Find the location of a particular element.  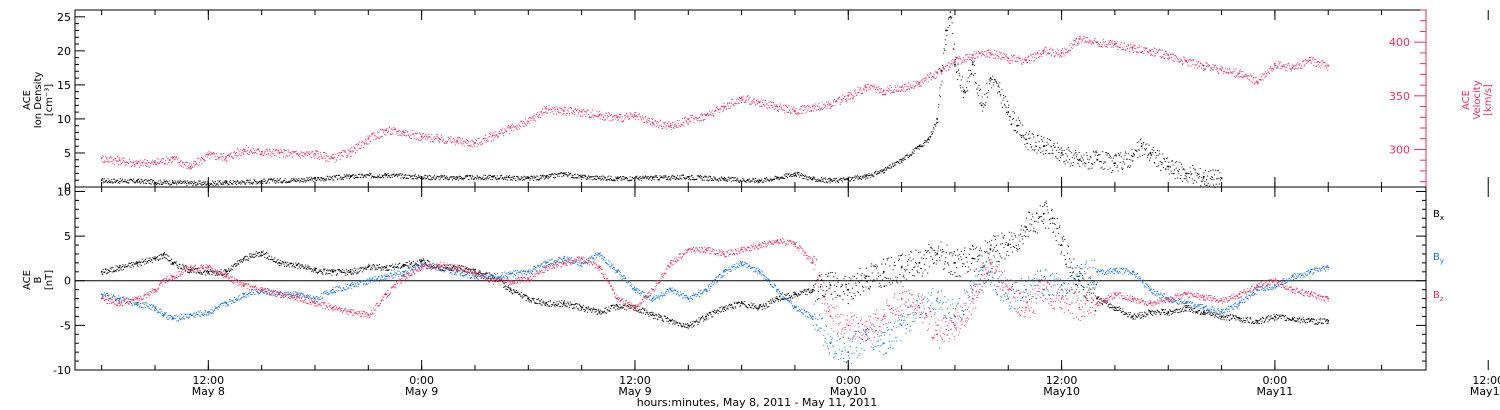

field-tick-label: -5 is located at coordinates (65, 325).